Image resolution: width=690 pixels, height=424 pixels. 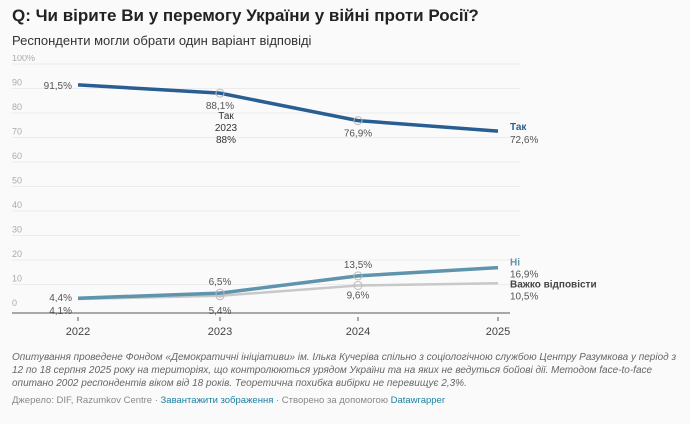 What do you see at coordinates (17, 107) in the screenshot?
I see `y-tick-label: 80` at bounding box center [17, 107].